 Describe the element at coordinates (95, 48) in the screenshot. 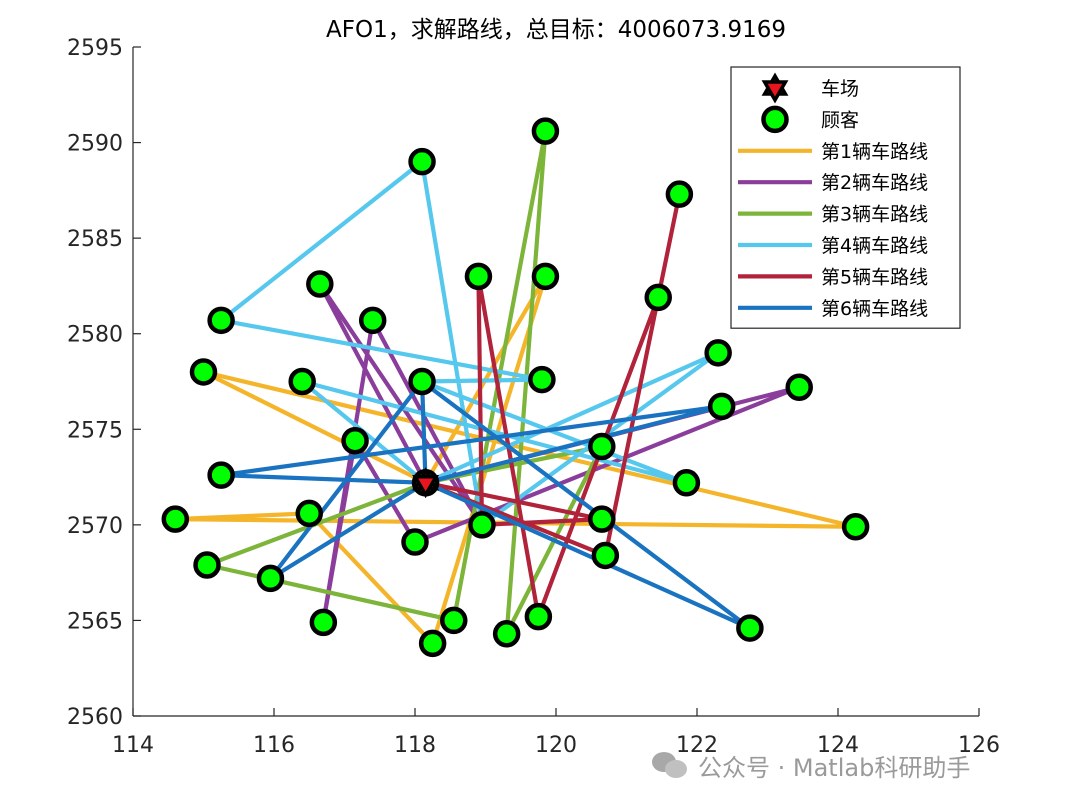

I see `y-tick-label-2595: 2595` at that location.